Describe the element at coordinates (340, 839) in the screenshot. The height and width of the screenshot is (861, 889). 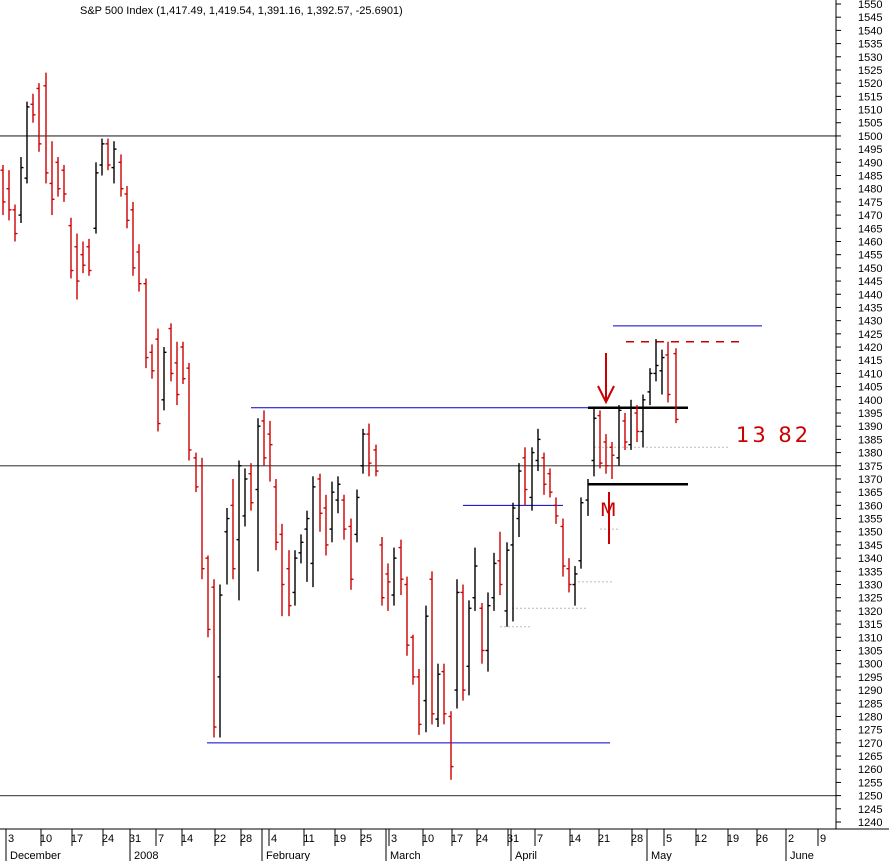
I see `x-tick-label: 19` at that location.